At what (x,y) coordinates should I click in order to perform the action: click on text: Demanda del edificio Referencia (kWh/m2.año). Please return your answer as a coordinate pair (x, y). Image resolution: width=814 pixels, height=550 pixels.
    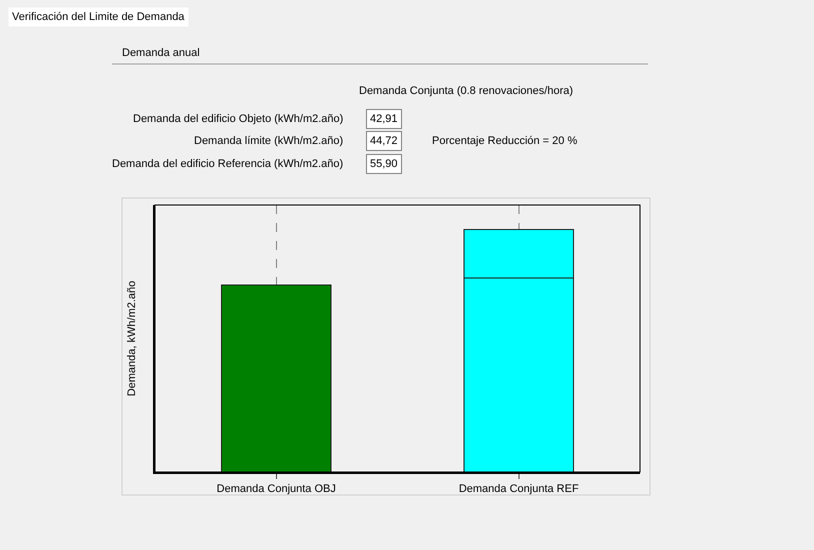
    Looking at the image, I should click on (228, 164).